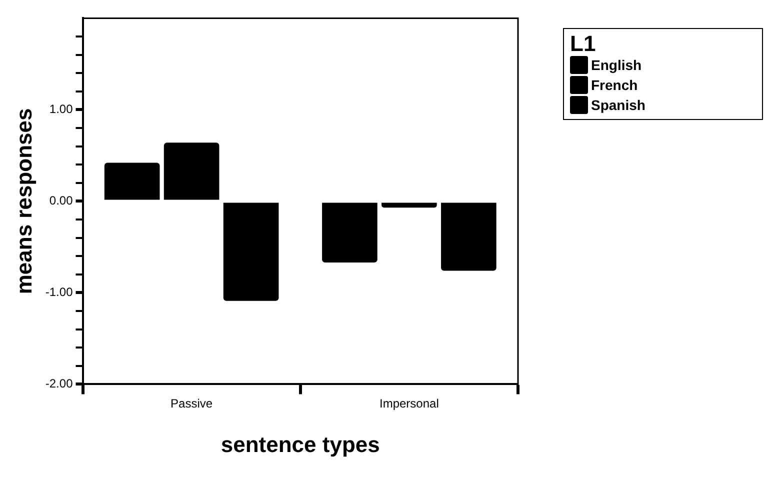  What do you see at coordinates (618, 105) in the screenshot?
I see `legend-label: Spanish` at bounding box center [618, 105].